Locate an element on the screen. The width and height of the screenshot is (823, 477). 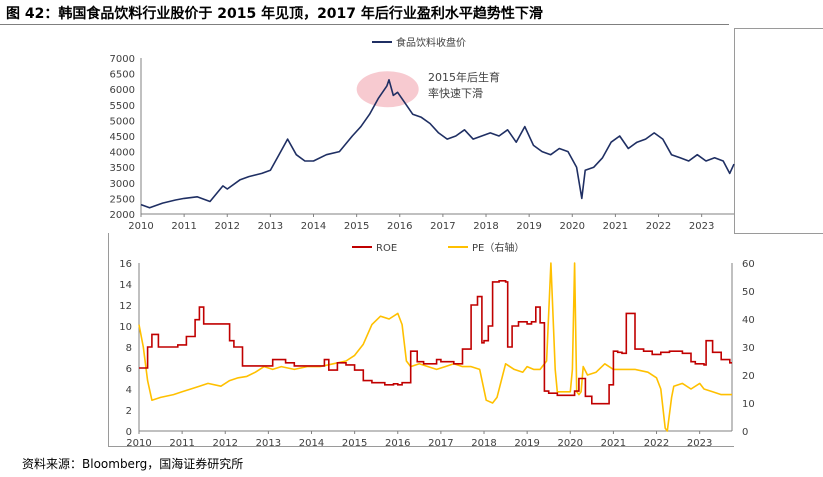
y-tick-label: 5000 is located at coordinates (122, 121).